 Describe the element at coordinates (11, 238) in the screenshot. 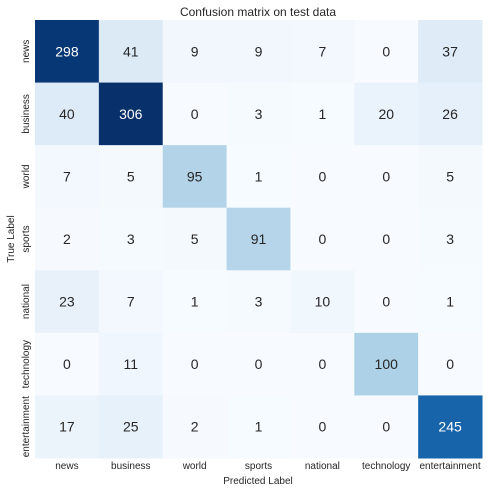

I see `y-axis-label: True Label` at that location.